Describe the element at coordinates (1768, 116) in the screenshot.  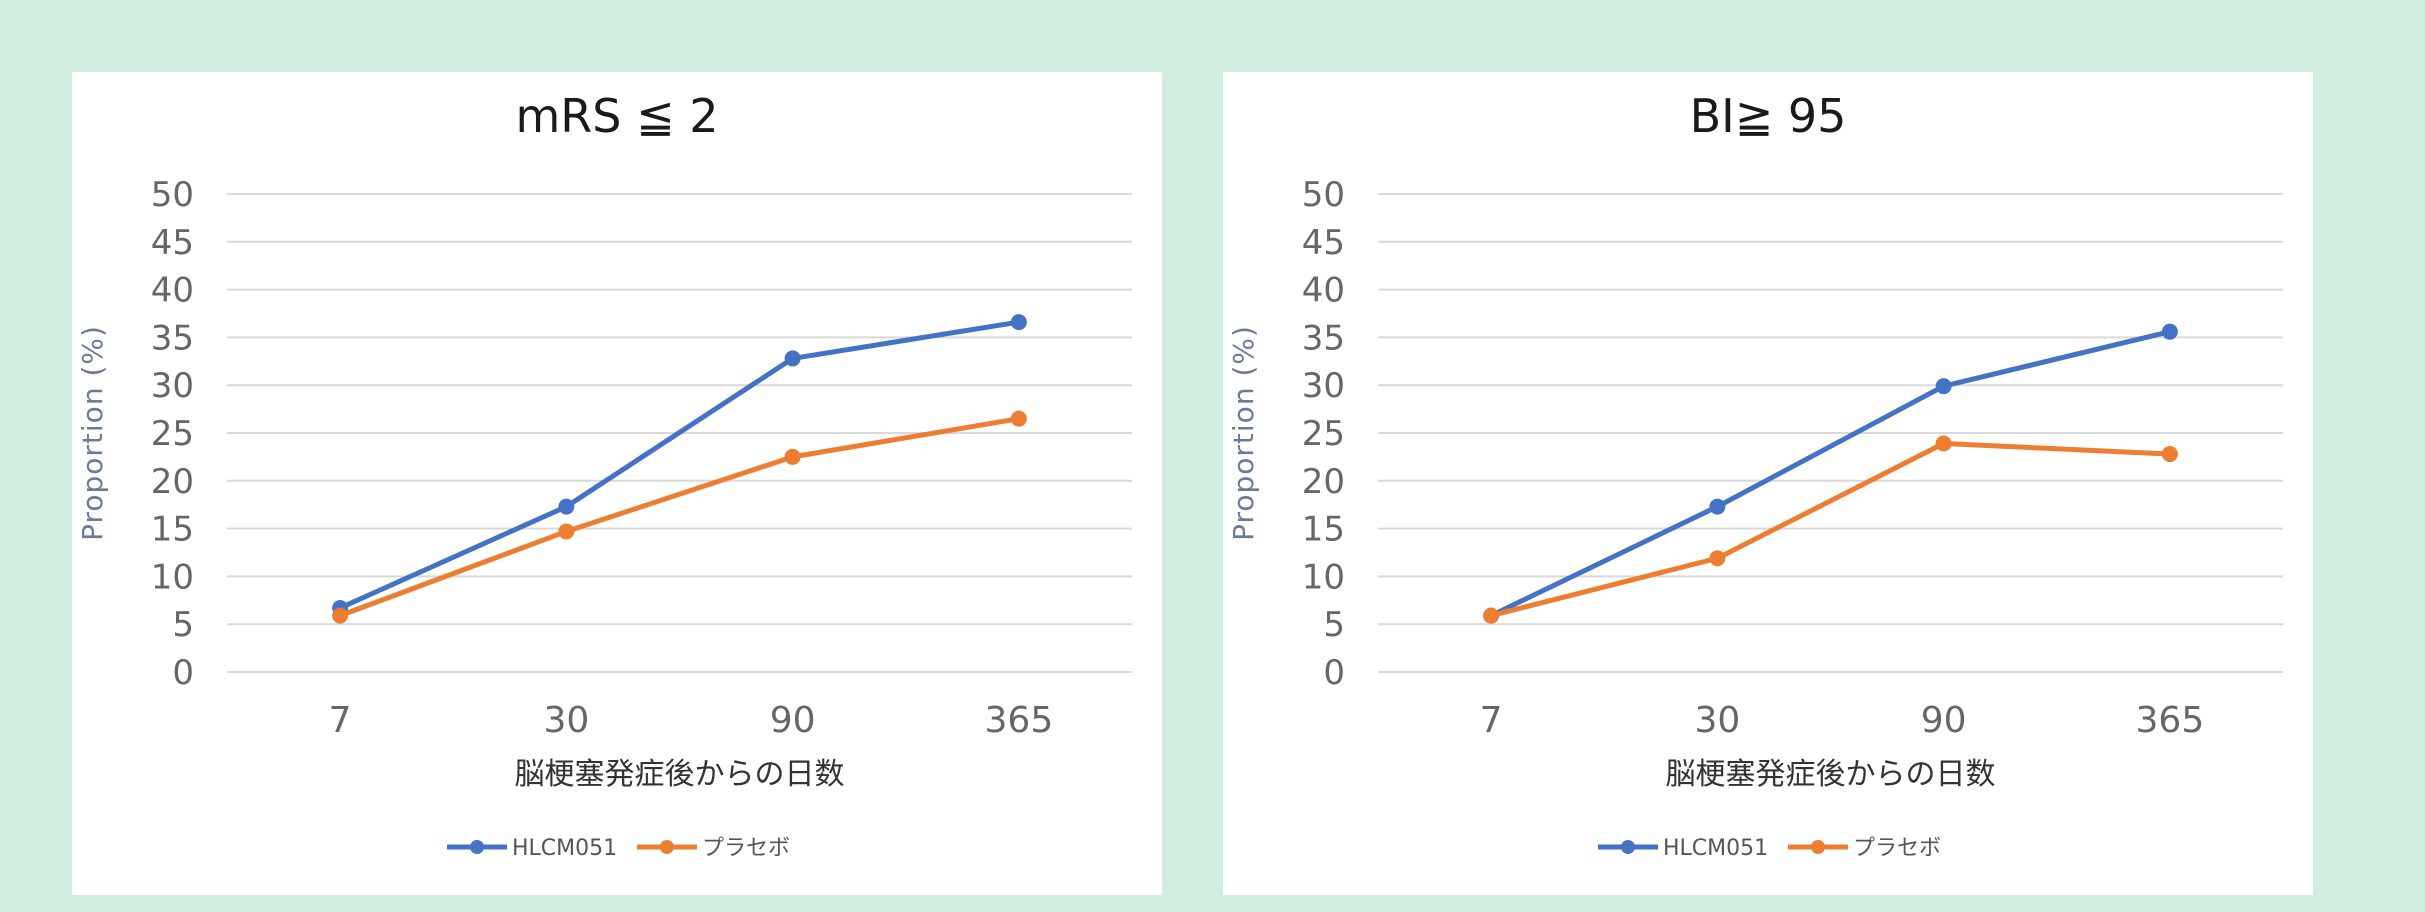
I see `chart-title: BI≧ 95` at that location.